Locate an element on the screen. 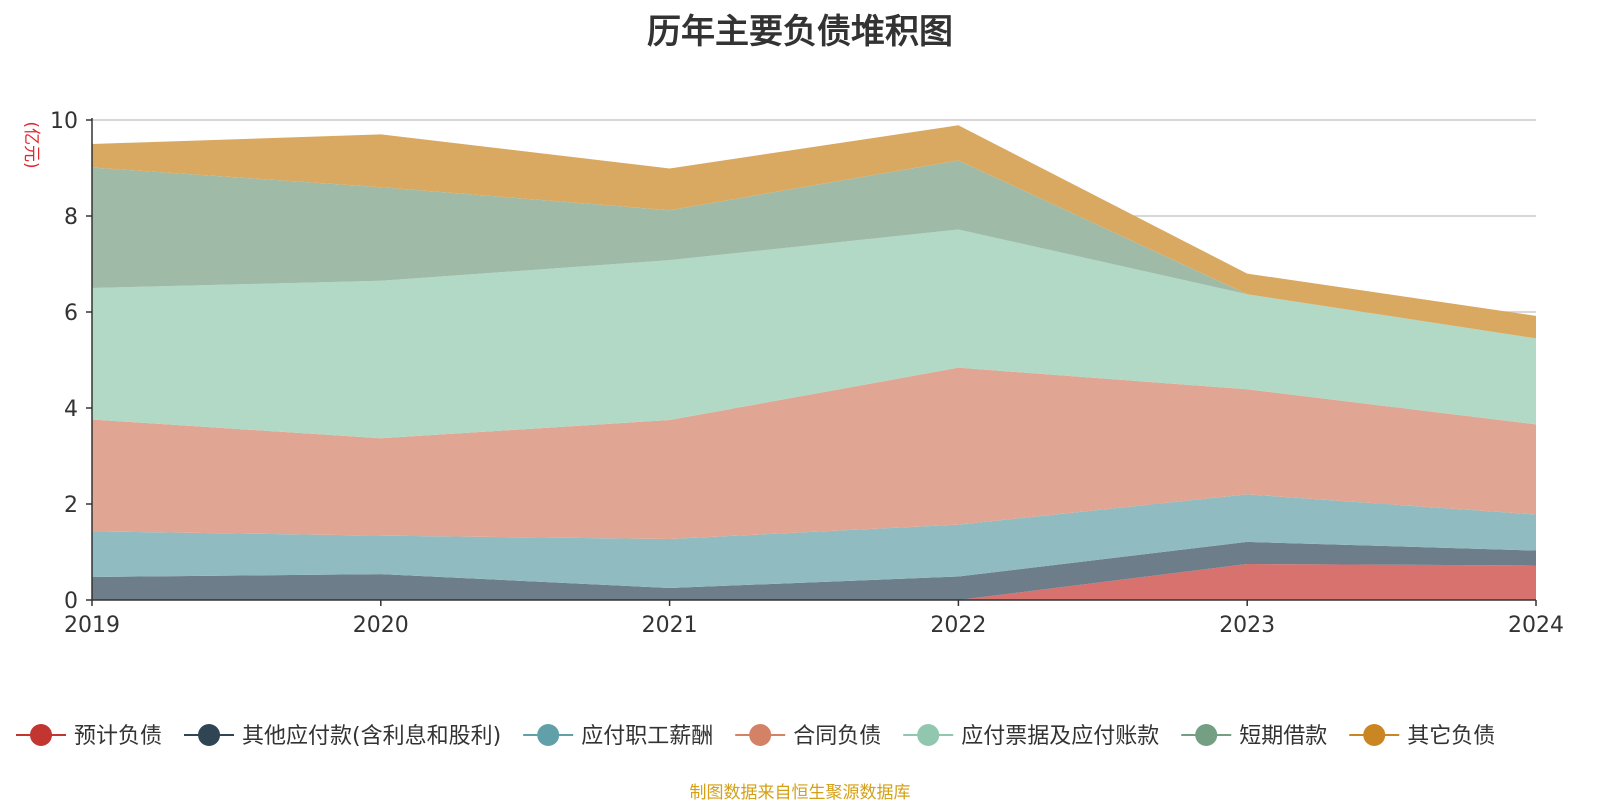  y-tick-label: 2 is located at coordinates (71, 505).